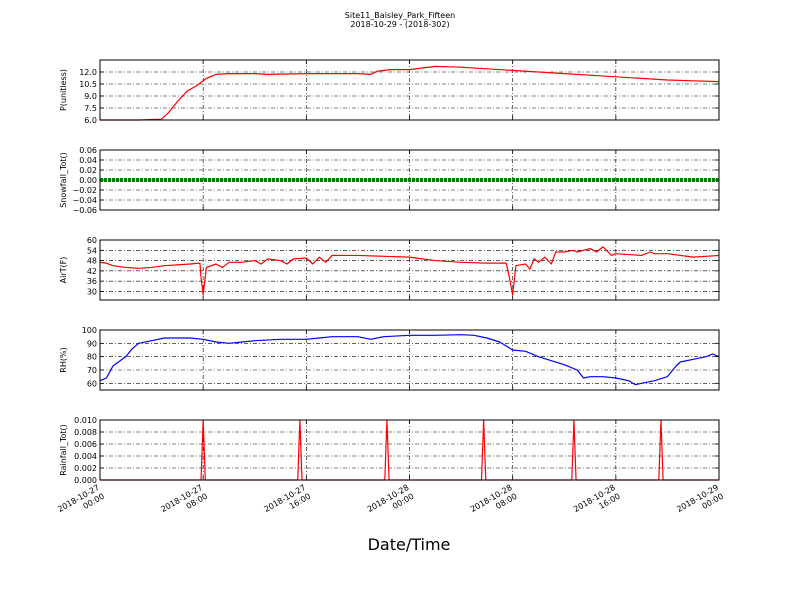 Image resolution: width=800 pixels, height=600 pixels. I want to click on panel-4-frame, so click(409, 360).